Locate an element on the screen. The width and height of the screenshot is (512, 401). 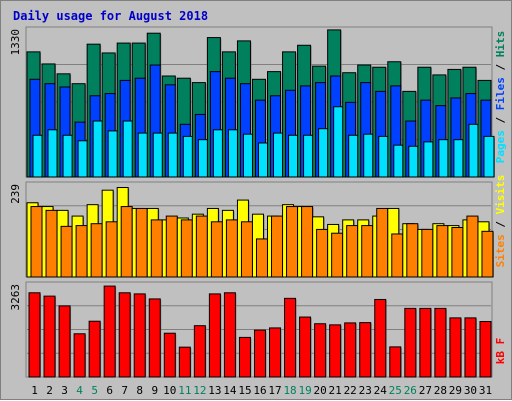
x-tick-label-day-2: 2 is located at coordinates (49, 390).